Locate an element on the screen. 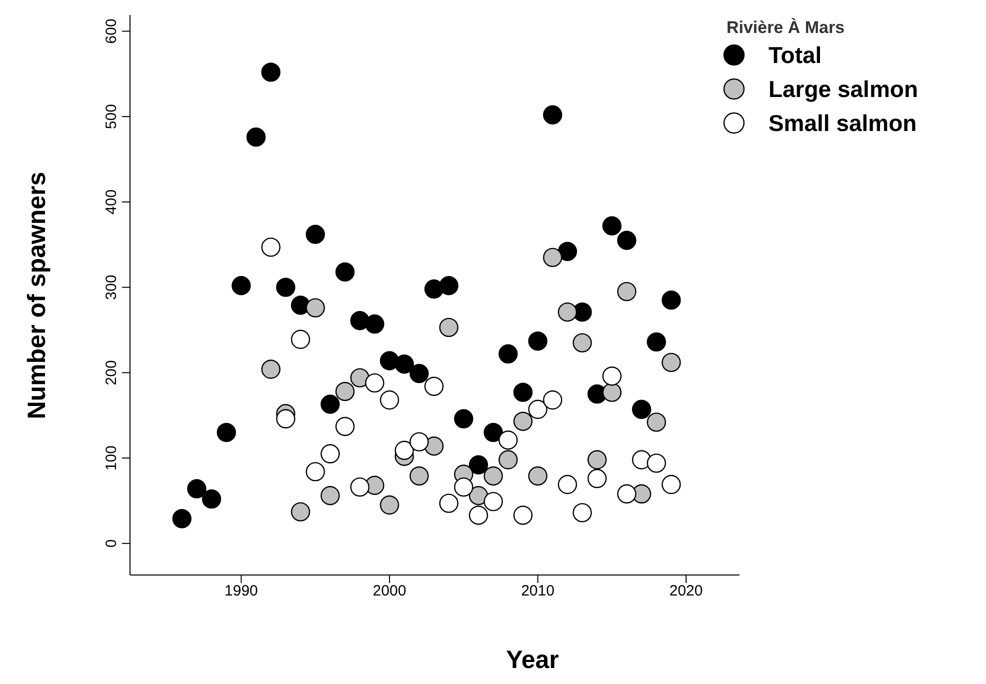 This screenshot has height=684, width=986. y-tick-label: 600 is located at coordinates (111, 31).